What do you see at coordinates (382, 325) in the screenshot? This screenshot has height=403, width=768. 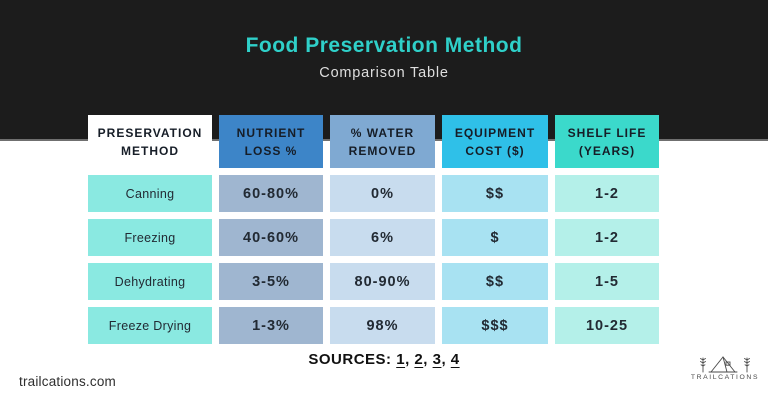 I see `table-cell-water-removed: 98%` at bounding box center [382, 325].